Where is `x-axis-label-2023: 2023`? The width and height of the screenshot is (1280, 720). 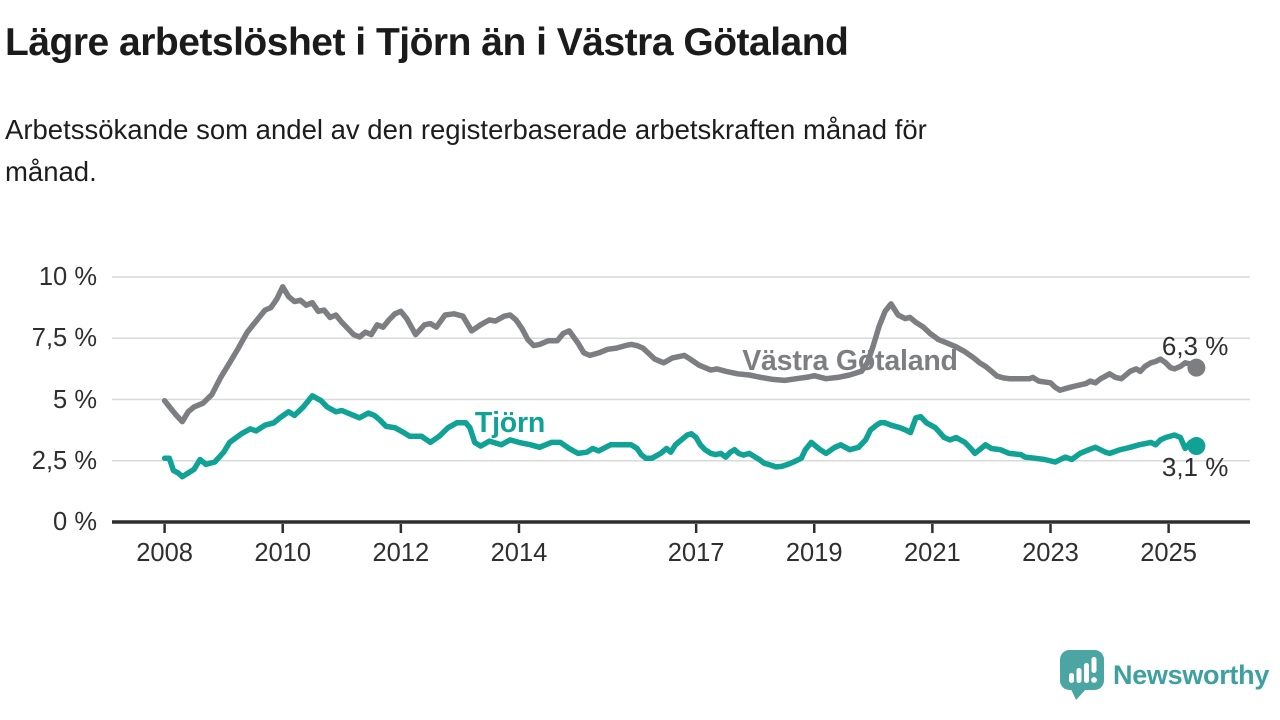 x-axis-label-2023: 2023 is located at coordinates (1050, 553).